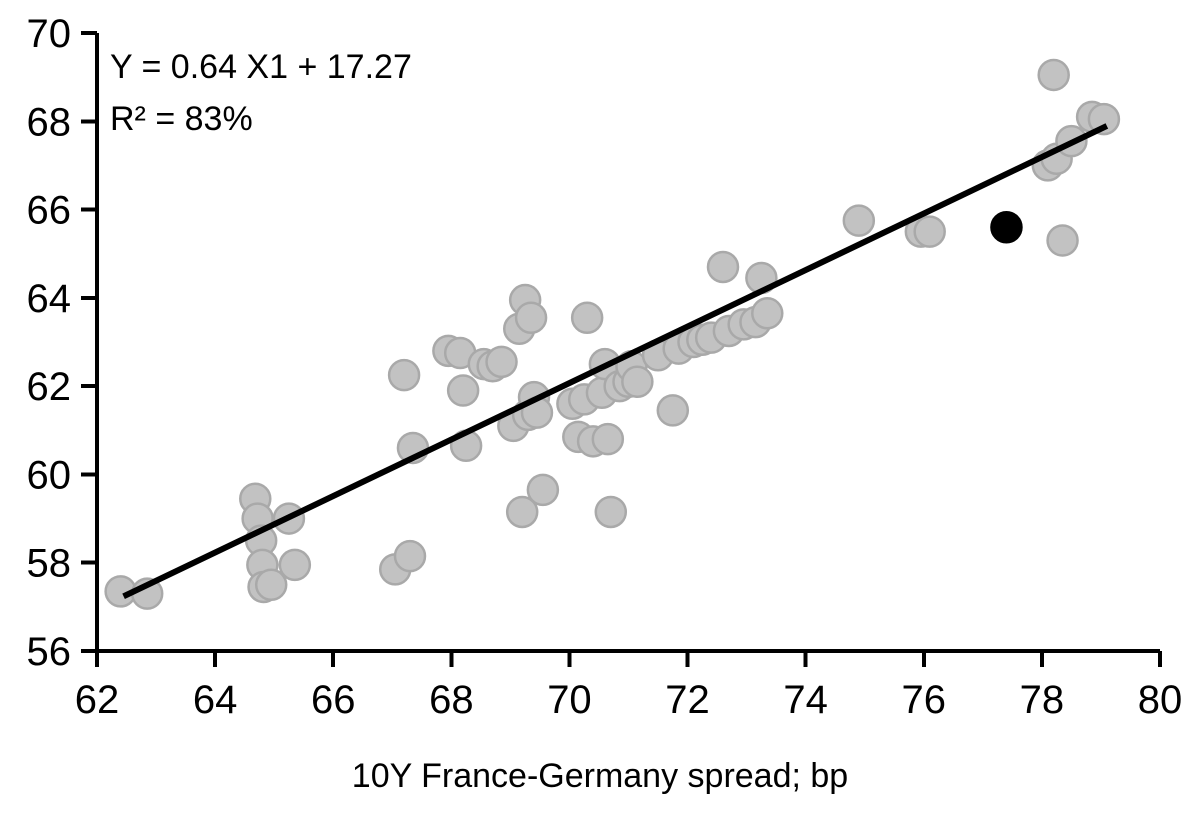  What do you see at coordinates (924, 700) in the screenshot?
I see `x-tick-label: 76` at bounding box center [924, 700].